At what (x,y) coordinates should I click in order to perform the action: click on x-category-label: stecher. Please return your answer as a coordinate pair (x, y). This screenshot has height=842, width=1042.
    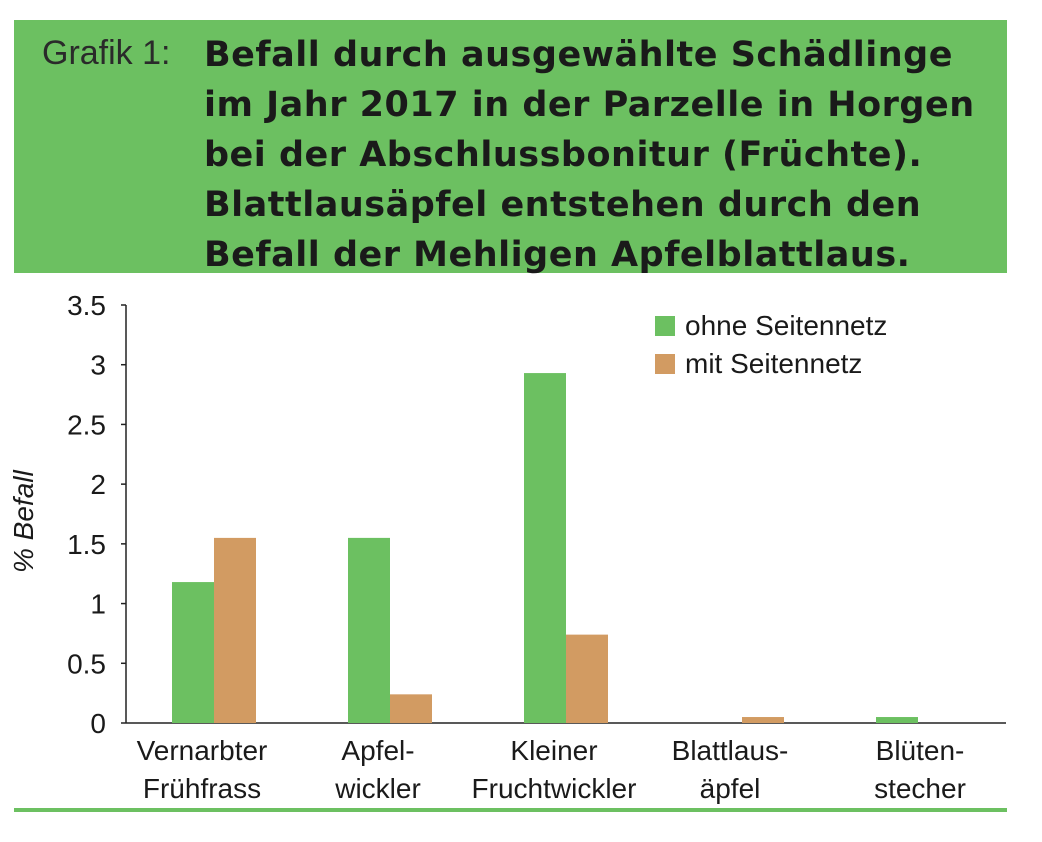
    Looking at the image, I should click on (920, 788).